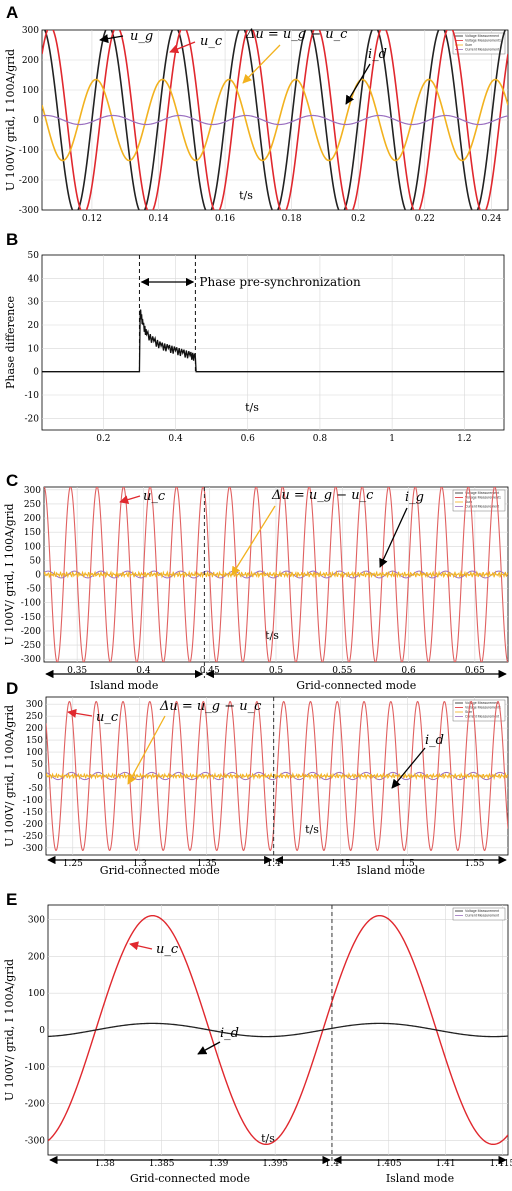 The width and height of the screenshot is (512, 1191). Describe the element at coordinates (393, 537) in the screenshot. I see `arrow-ig` at that location.